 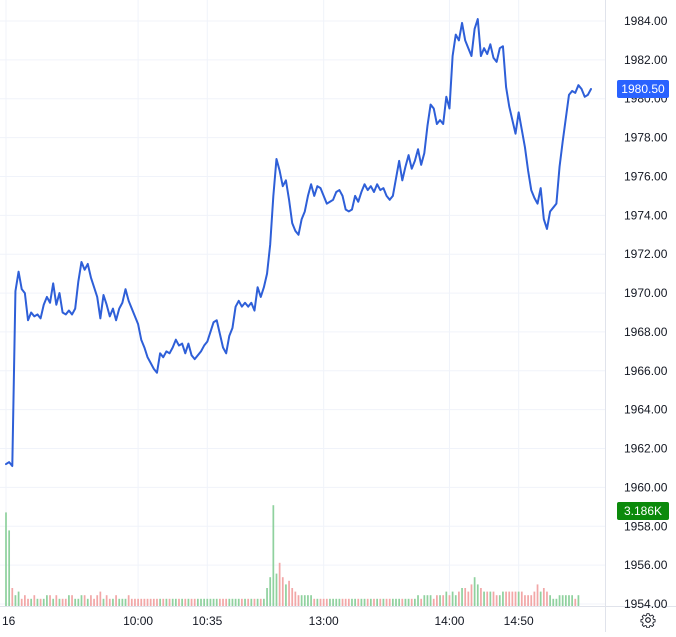 I want to click on y-tick-label: 1976.00, so click(x=646, y=176).